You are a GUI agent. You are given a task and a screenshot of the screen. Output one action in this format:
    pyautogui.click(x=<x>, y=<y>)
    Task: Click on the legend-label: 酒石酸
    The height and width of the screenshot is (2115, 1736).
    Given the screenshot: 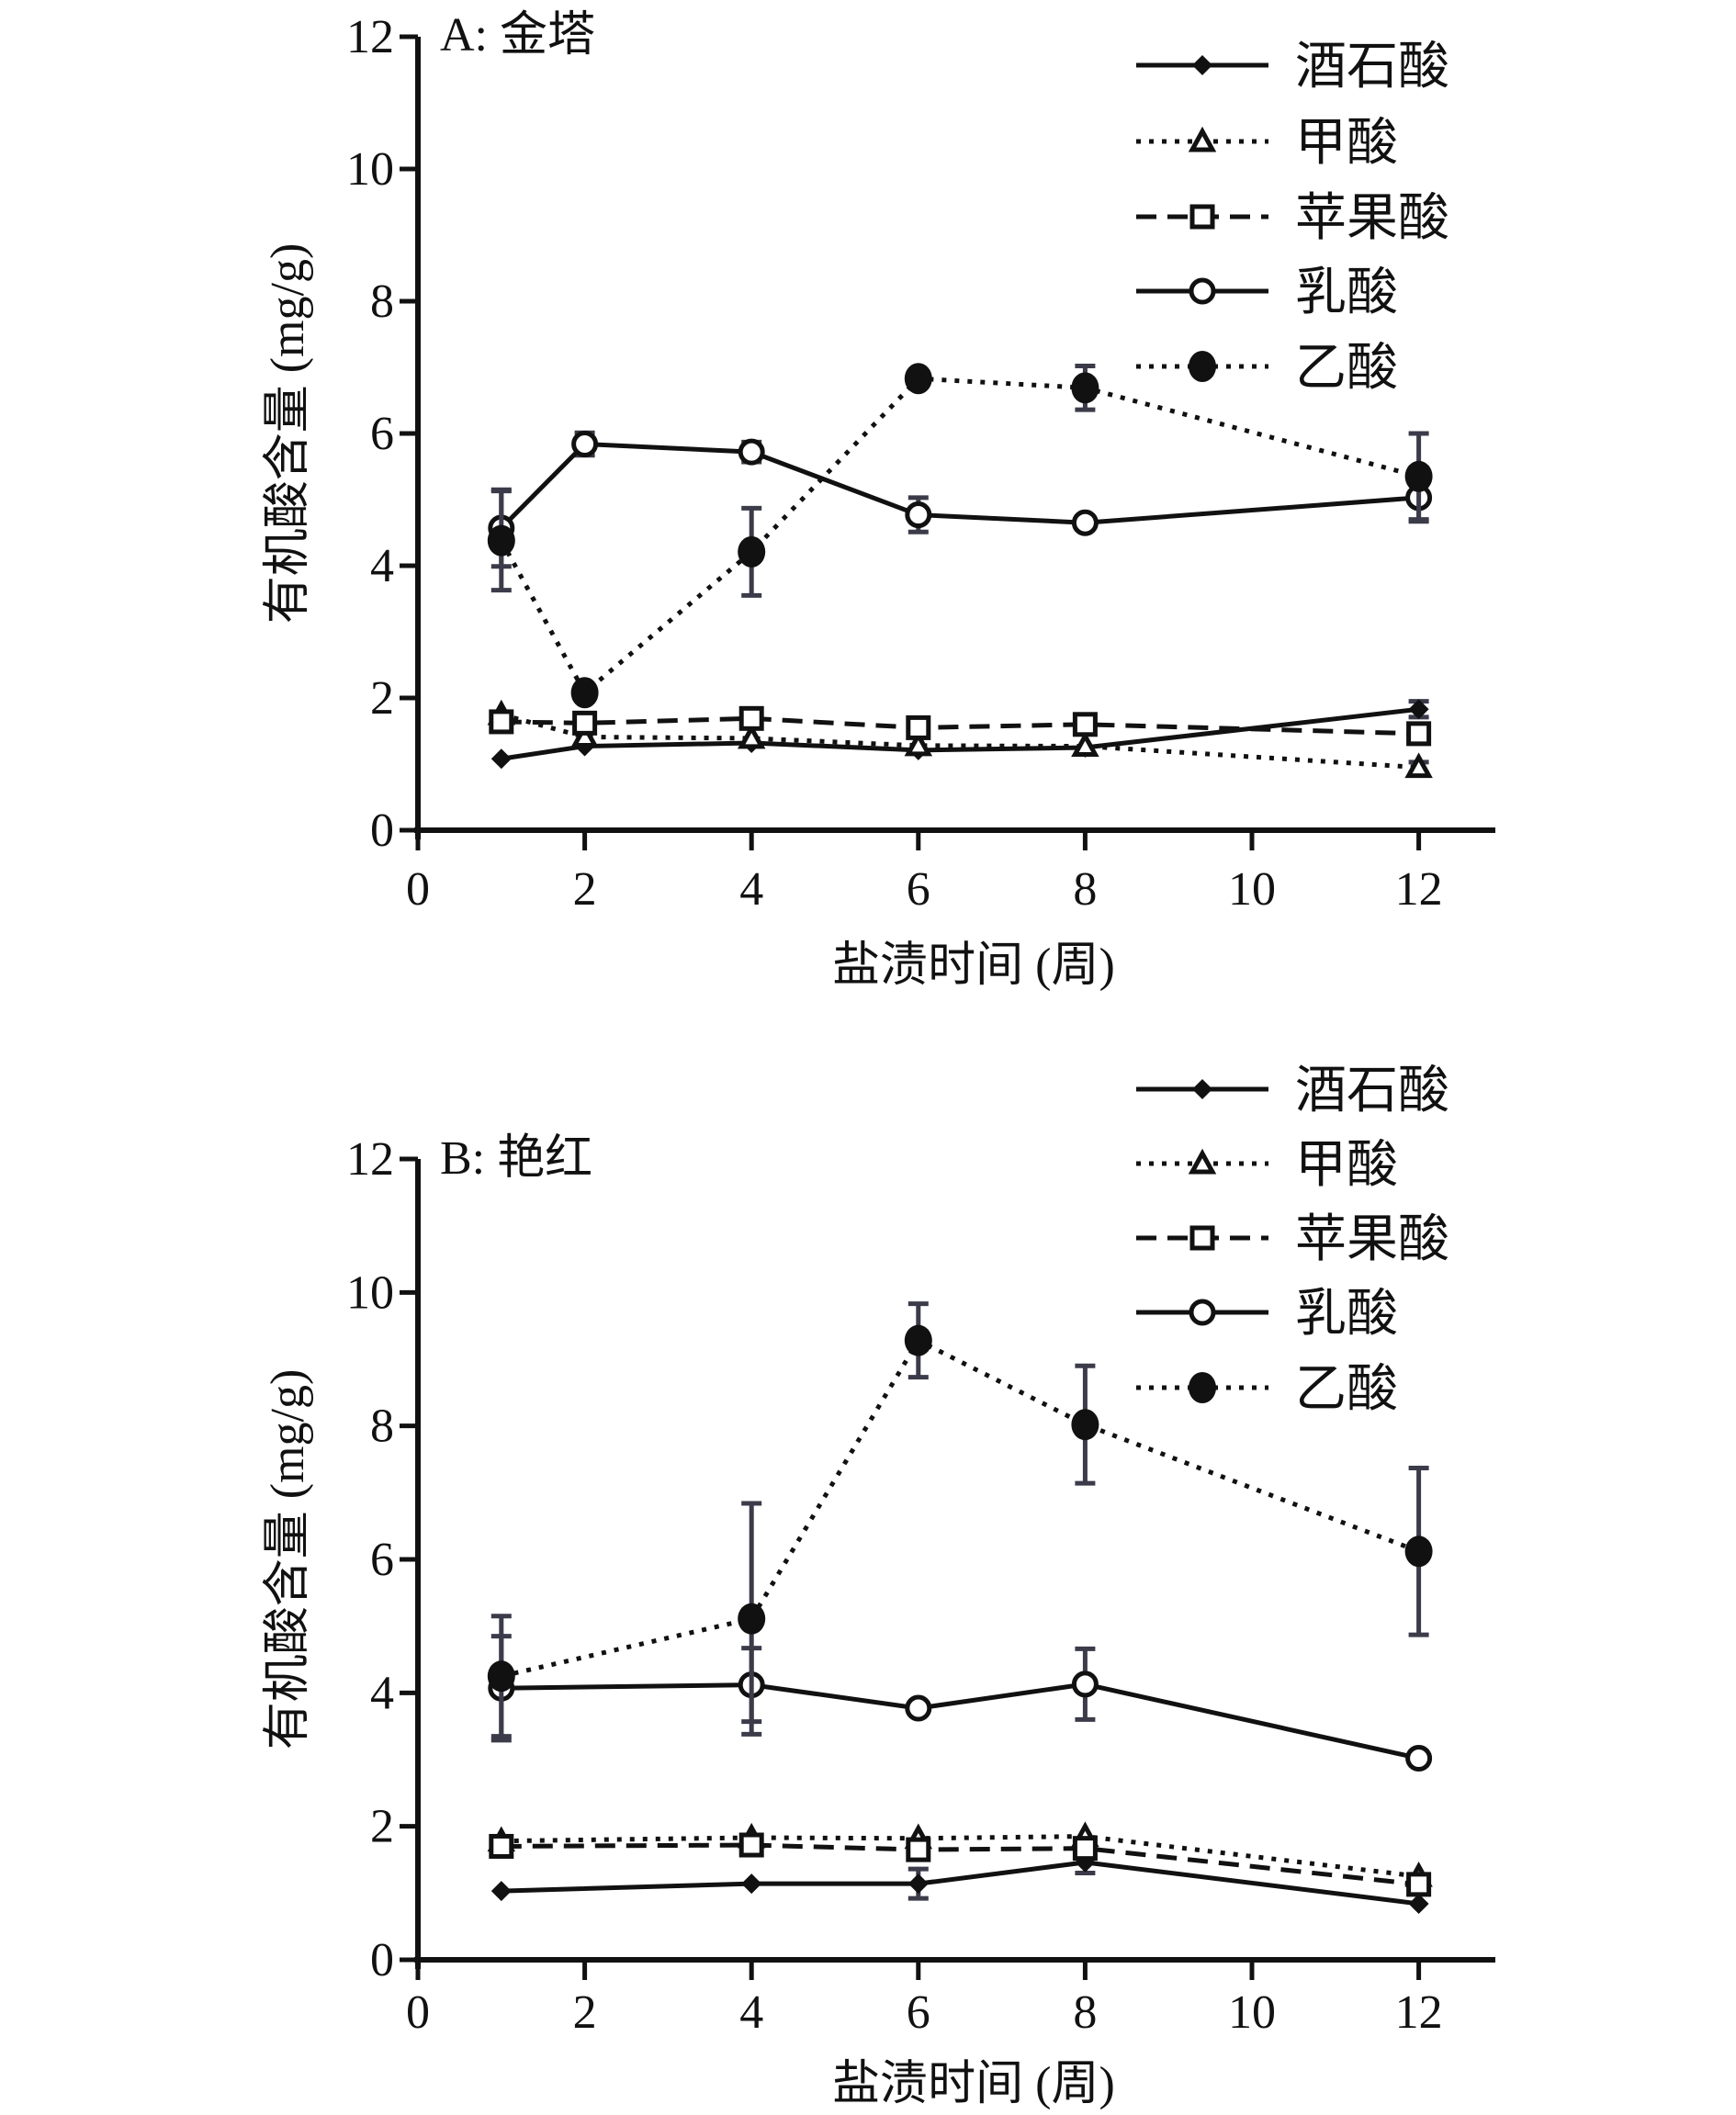 What is the action you would take?
    pyautogui.click(x=1372, y=1091)
    